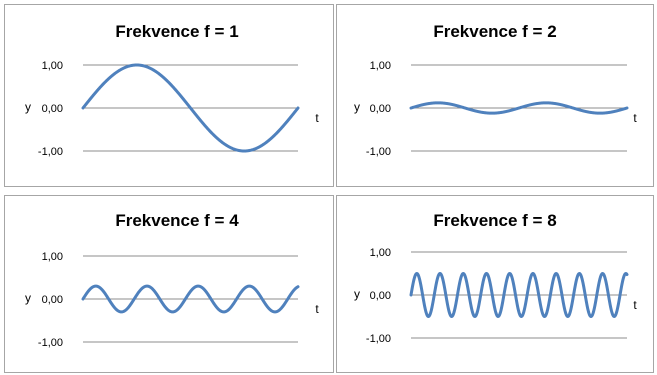  What do you see at coordinates (176, 31) in the screenshot?
I see `chart-title: Frekvence f = 1` at bounding box center [176, 31].